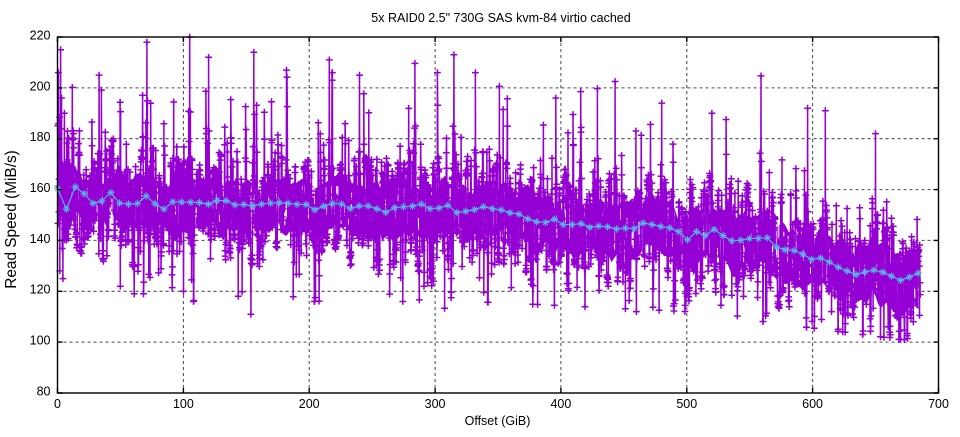 The height and width of the screenshot is (437, 960). I want to click on svg-text: 600, so click(812, 404).